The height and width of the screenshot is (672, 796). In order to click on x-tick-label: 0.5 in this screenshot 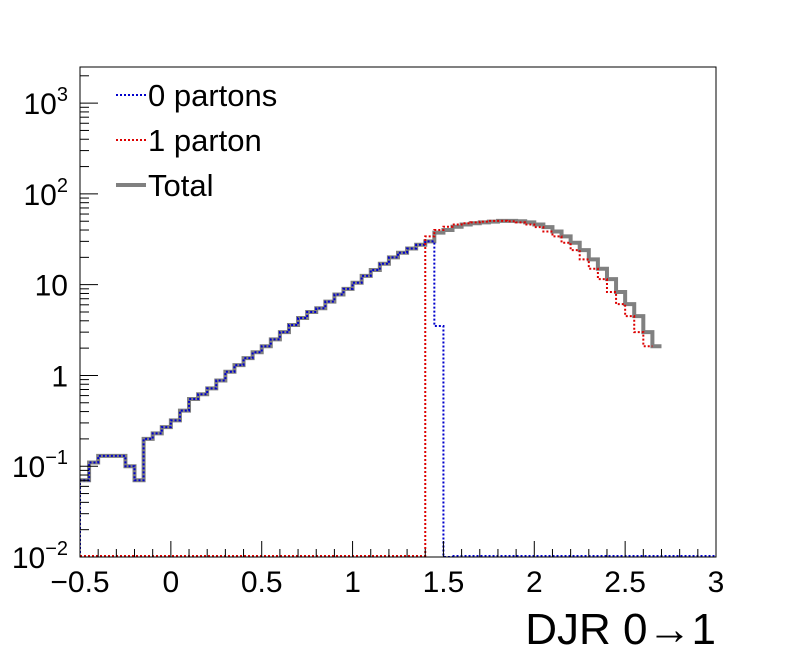, I will do `click(262, 582)`.